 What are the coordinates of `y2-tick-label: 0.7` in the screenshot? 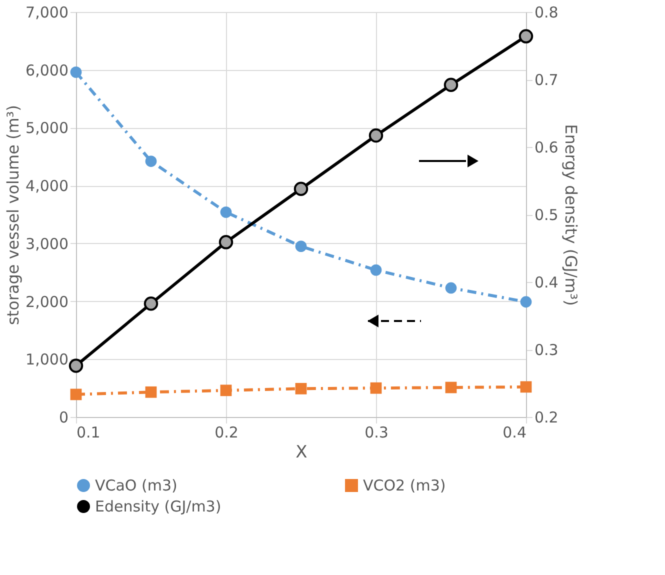 It's located at (546, 80).